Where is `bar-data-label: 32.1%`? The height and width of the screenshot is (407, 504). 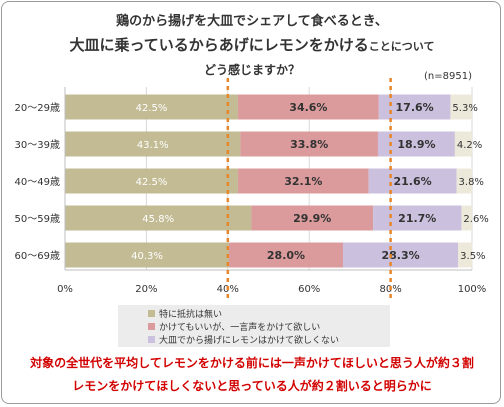
bar-data-label: 32.1% is located at coordinates (303, 181).